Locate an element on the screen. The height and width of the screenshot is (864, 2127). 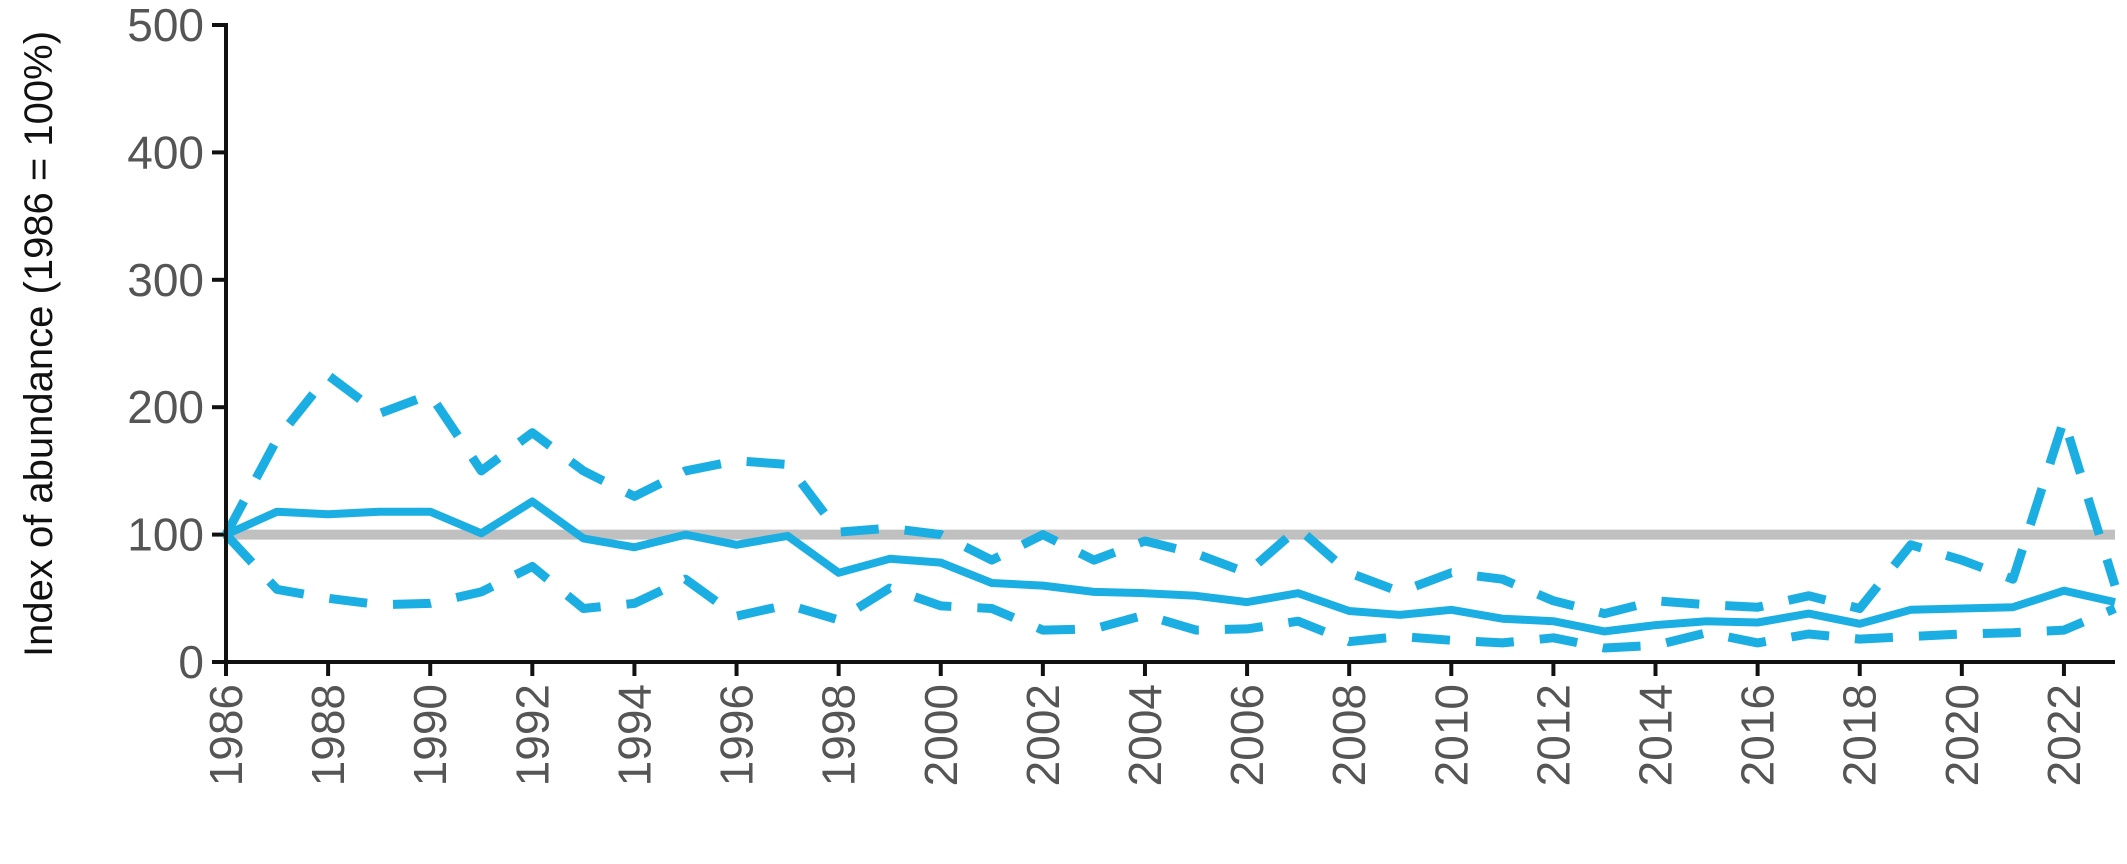
x-tick-label: 2016 is located at coordinates (1758, 735).